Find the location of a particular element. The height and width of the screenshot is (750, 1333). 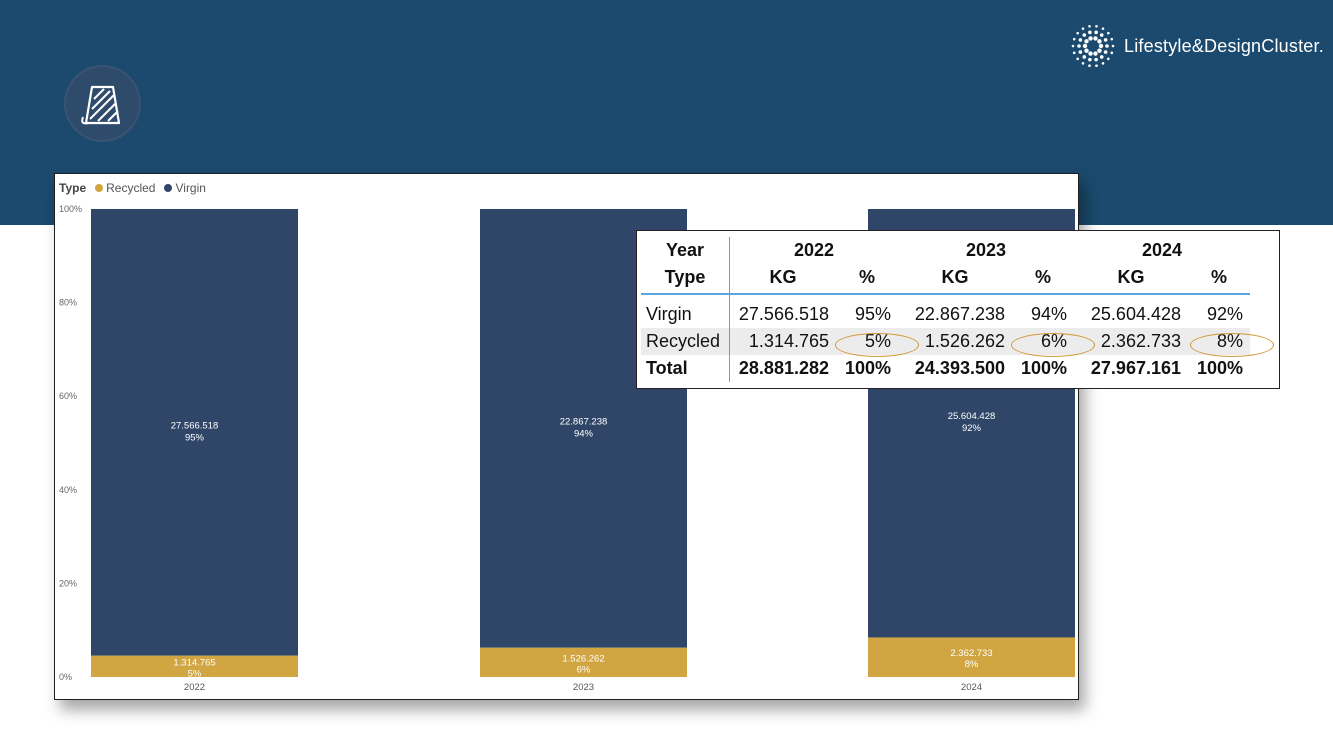

data-label-recycled-value: 1.526.262 is located at coordinates (583, 658).